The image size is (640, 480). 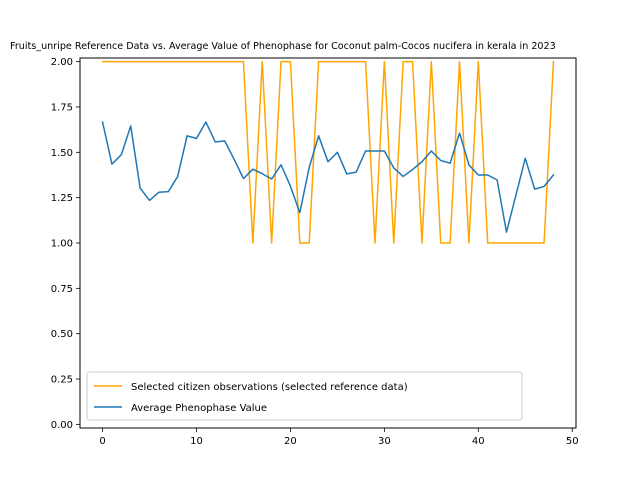 What do you see at coordinates (572, 441) in the screenshot?
I see `x-tick-label: 50` at bounding box center [572, 441].